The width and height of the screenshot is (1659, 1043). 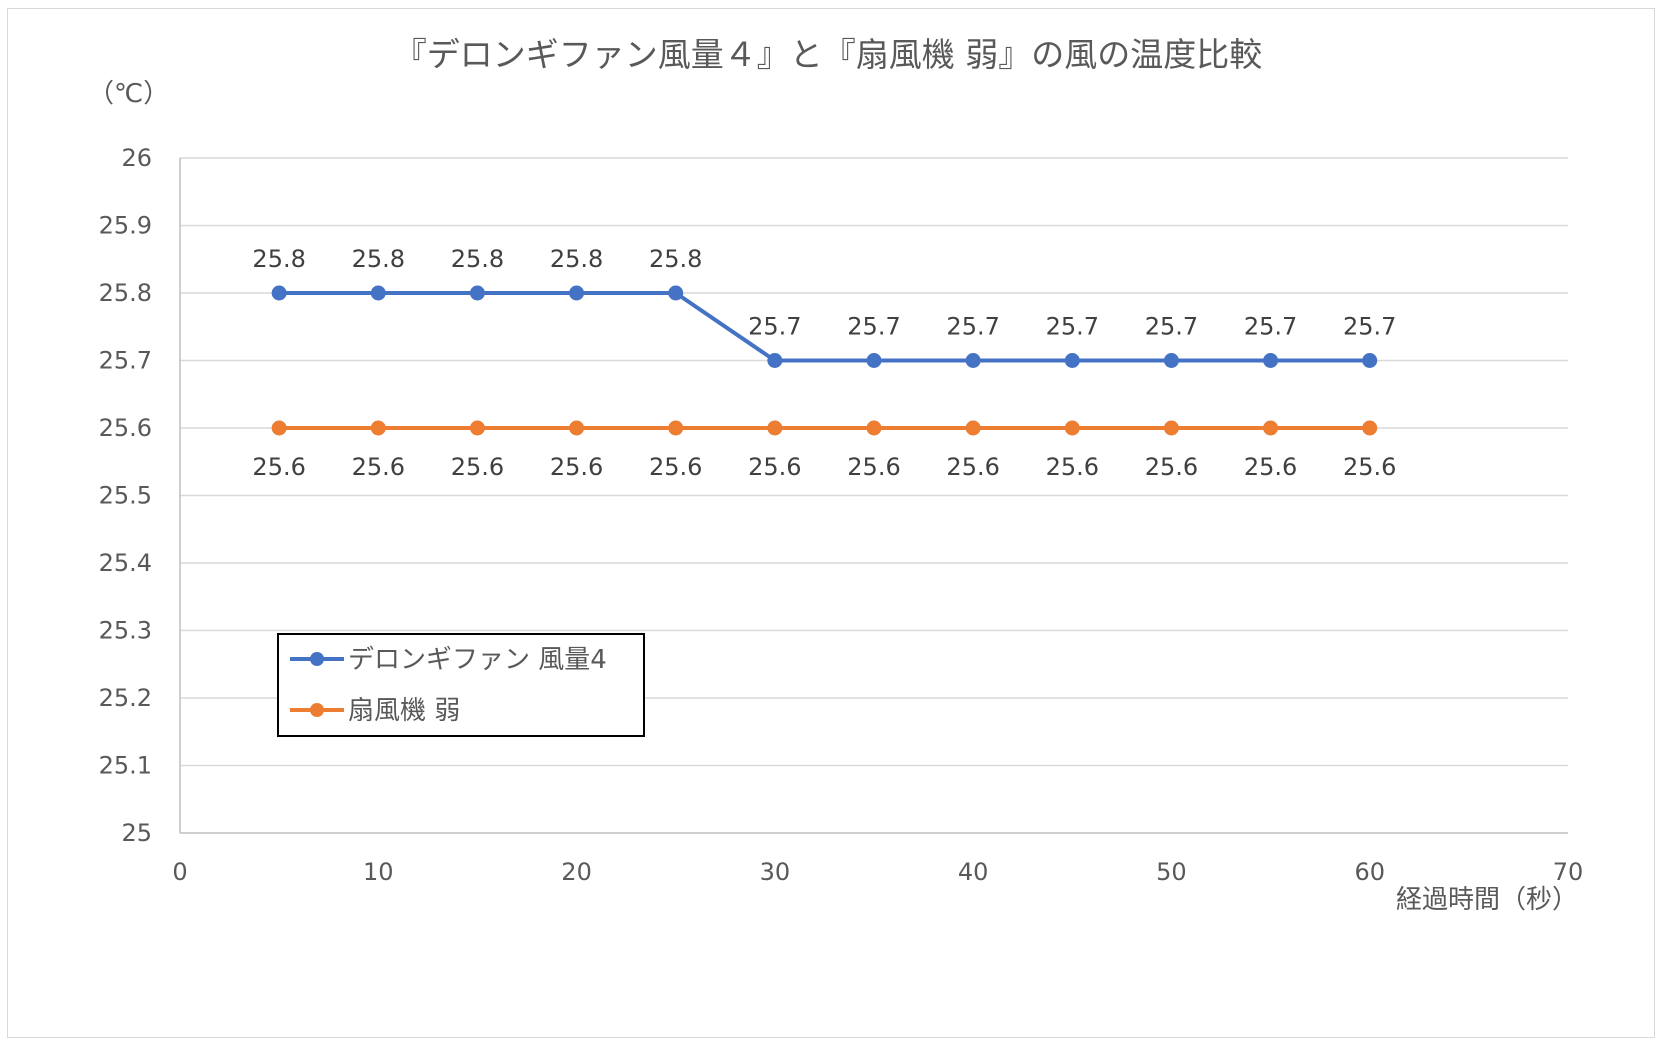 I want to click on y-tick-label: 25, so click(x=136, y=833).